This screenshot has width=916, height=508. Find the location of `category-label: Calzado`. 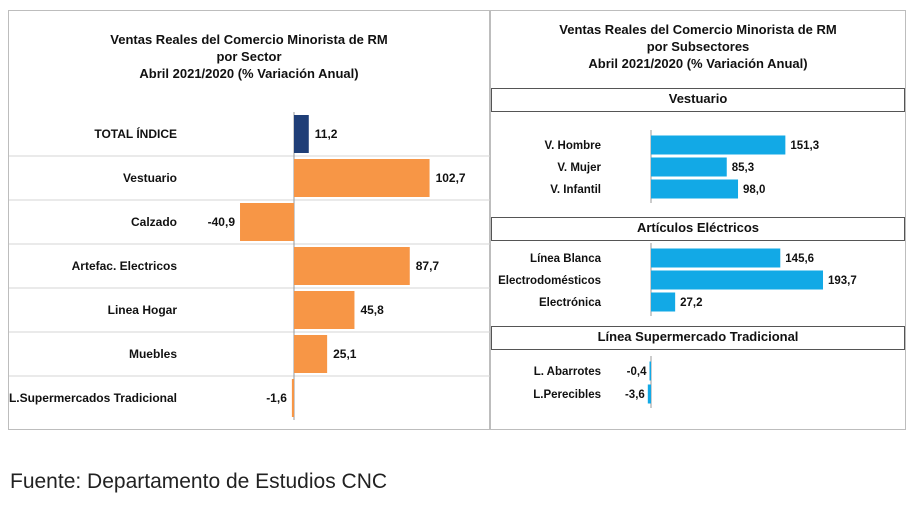

category-label: Calzado is located at coordinates (154, 222).